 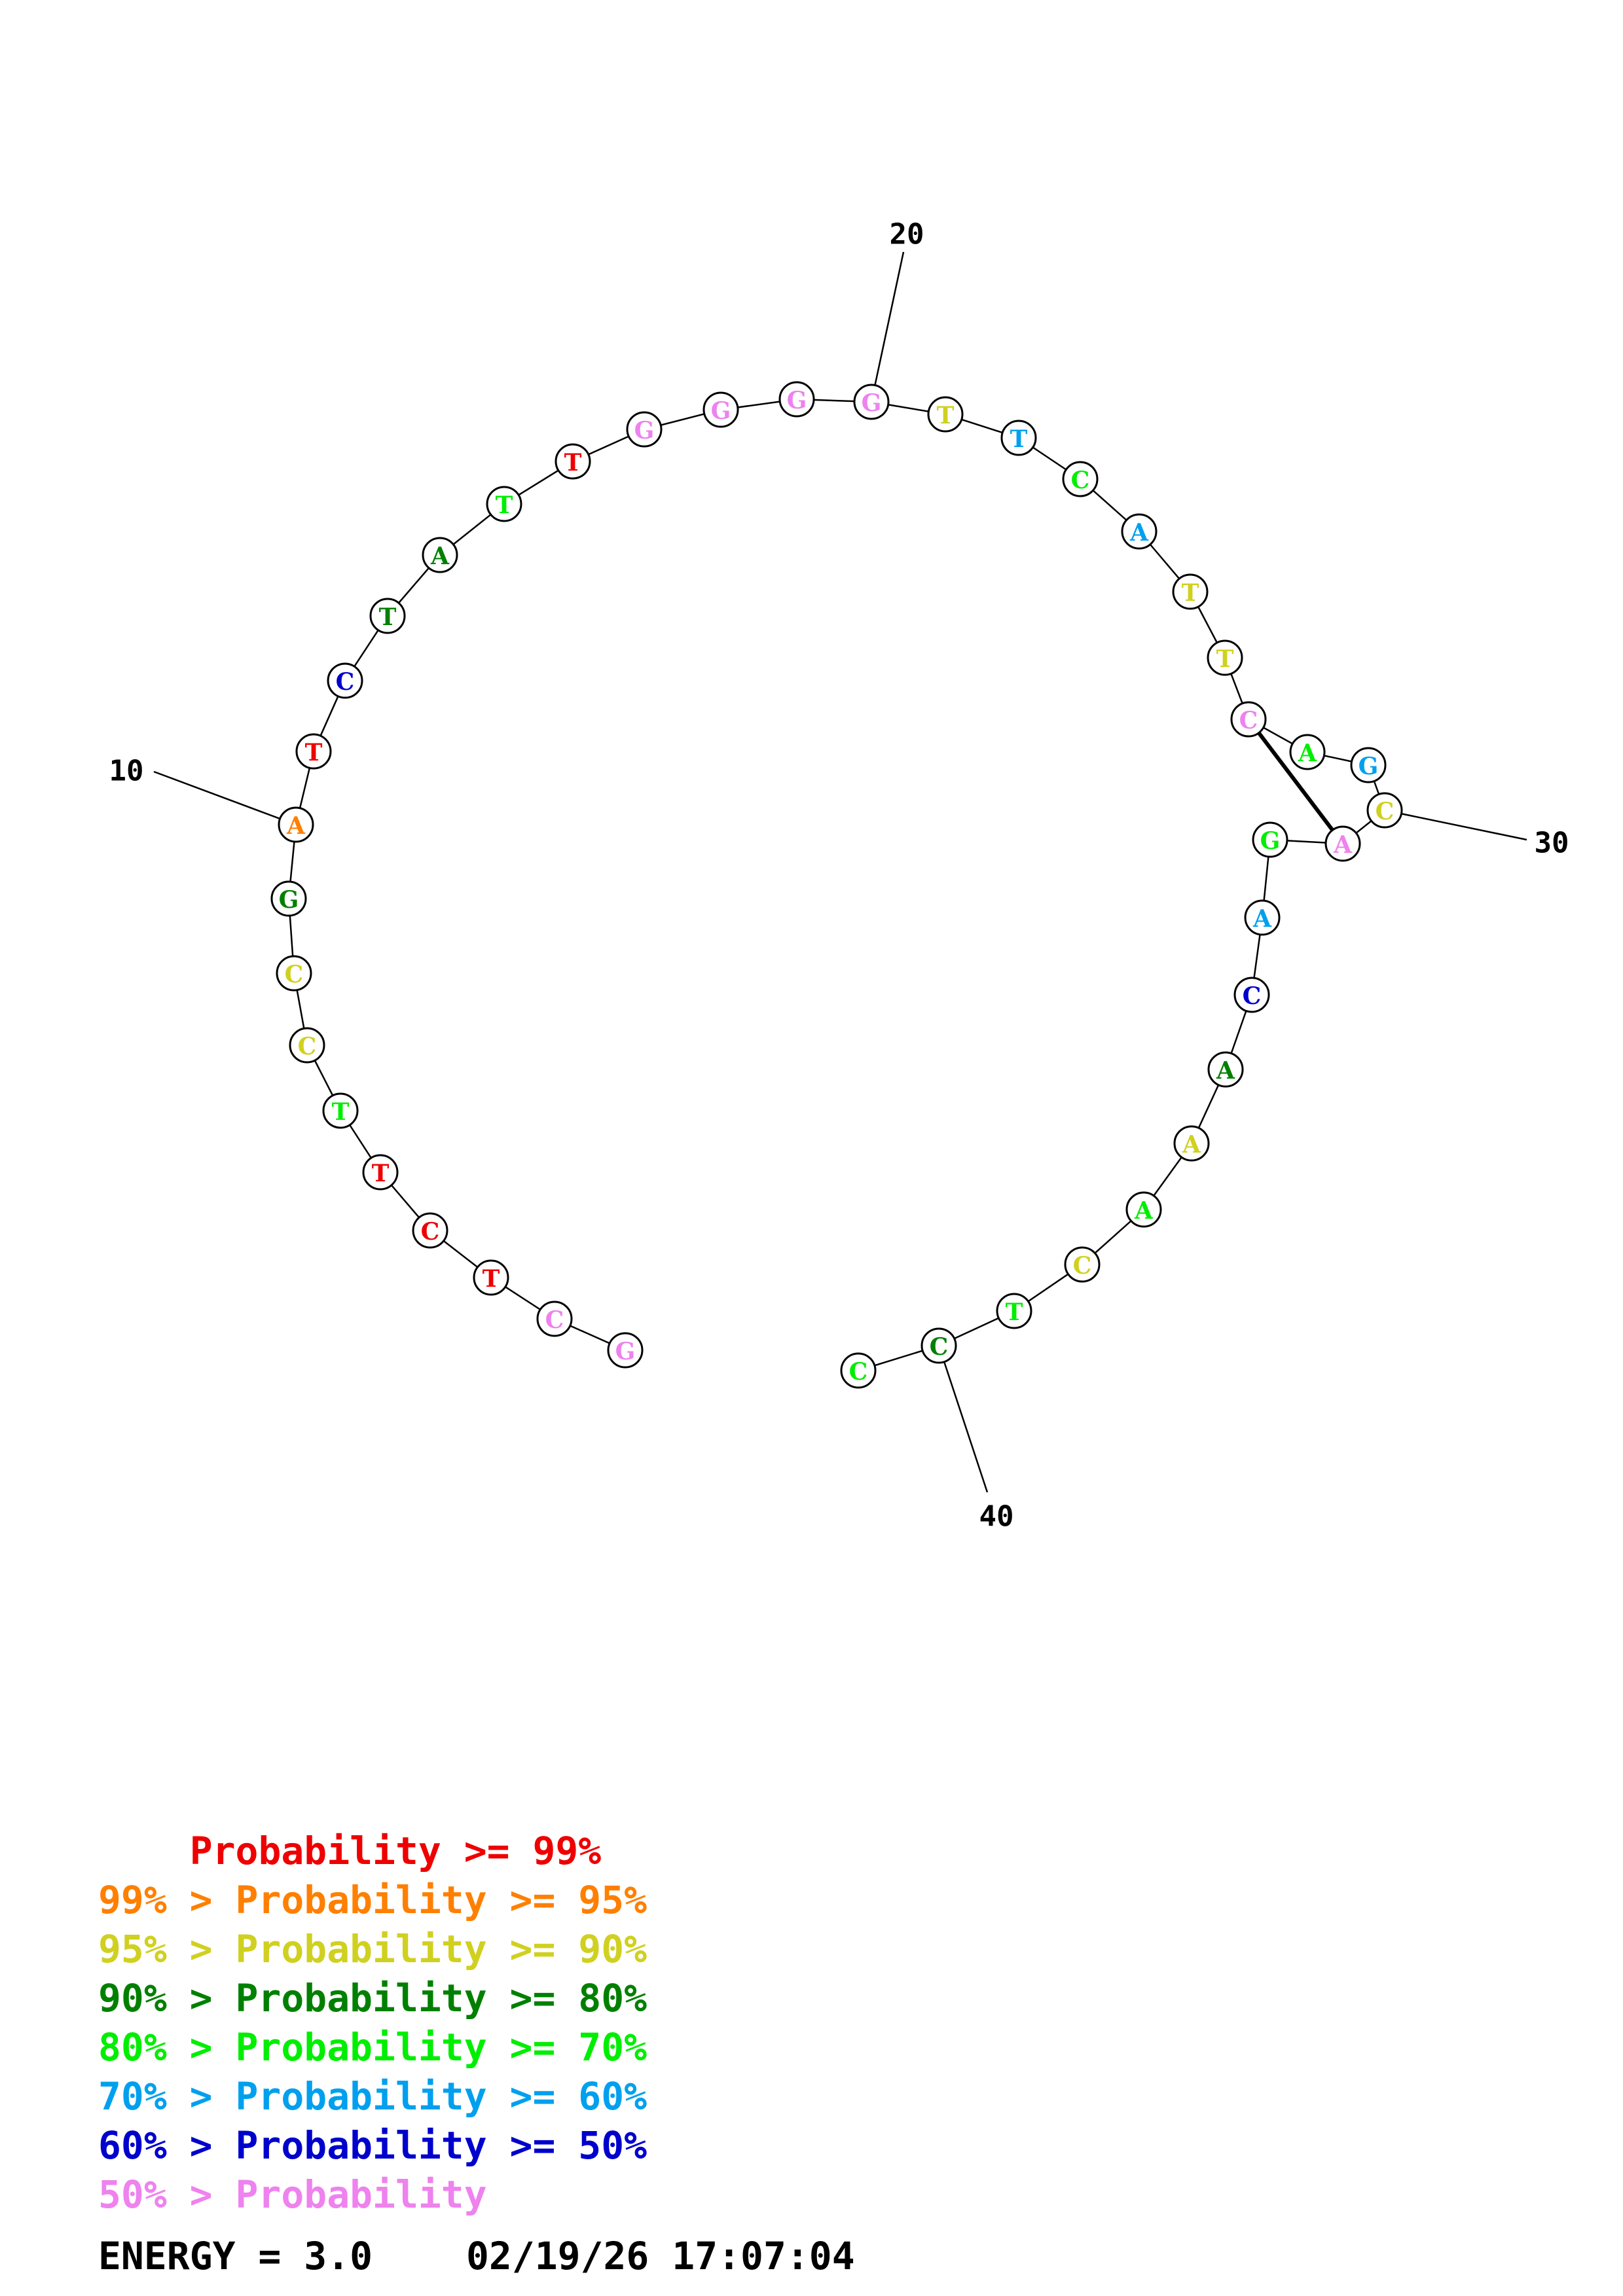 I want to click on legend-prefix, so click(x=144, y=1851).